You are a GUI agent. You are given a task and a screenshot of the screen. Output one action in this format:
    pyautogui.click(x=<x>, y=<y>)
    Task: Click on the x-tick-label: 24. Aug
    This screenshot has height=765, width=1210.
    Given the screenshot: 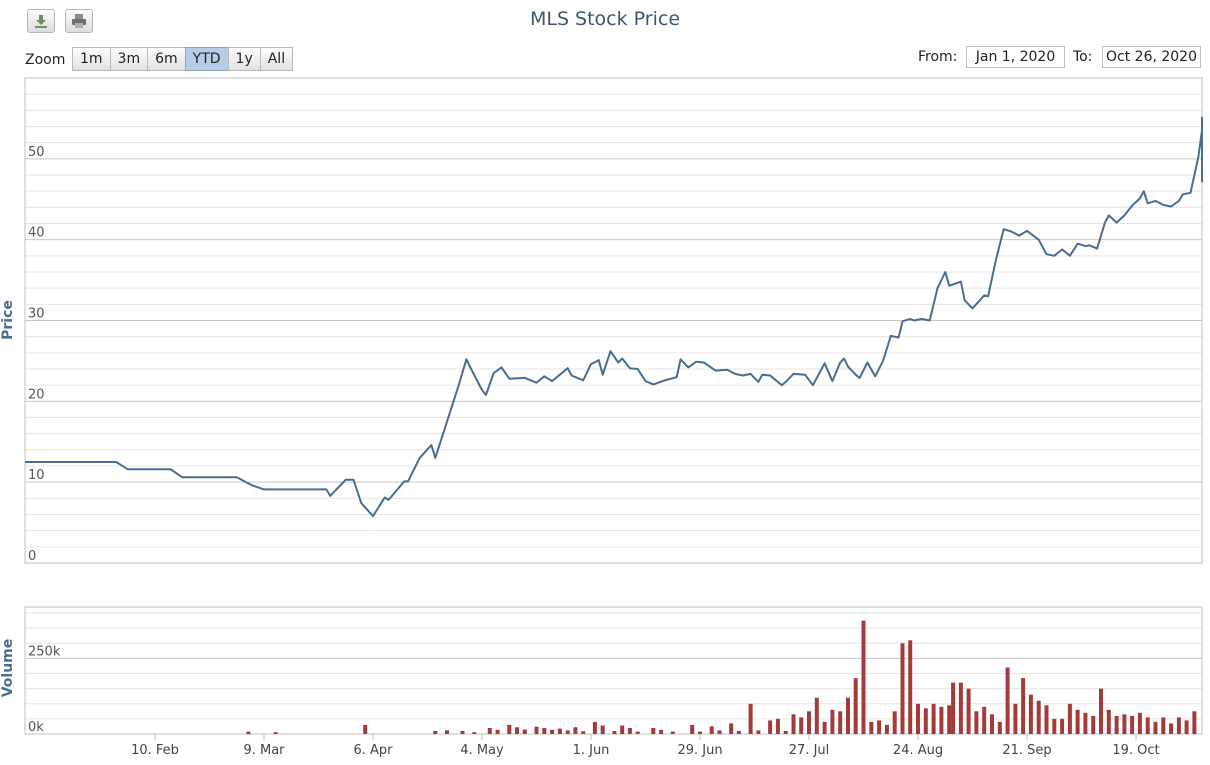 What is the action you would take?
    pyautogui.click(x=918, y=750)
    